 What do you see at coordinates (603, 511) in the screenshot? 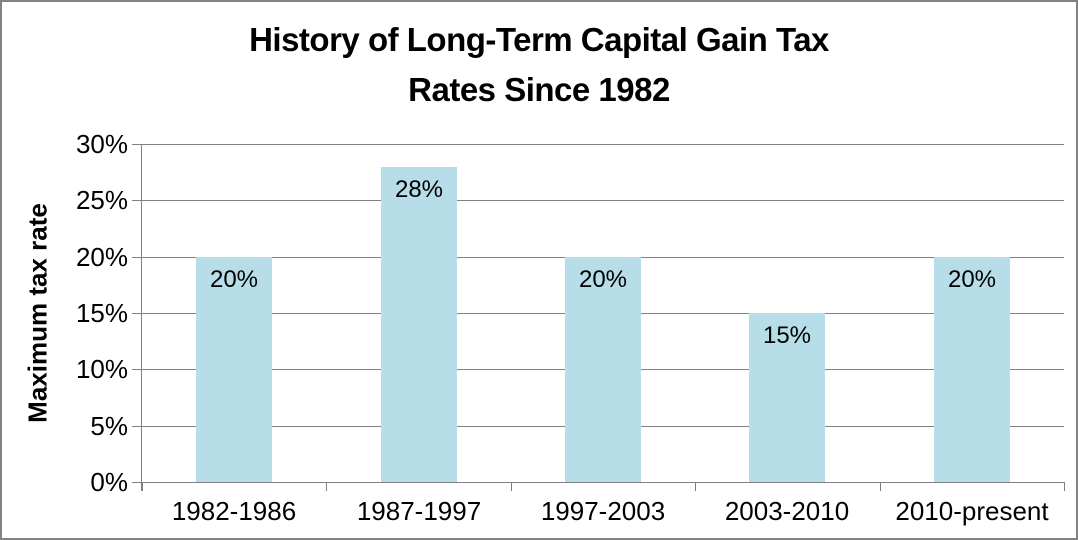
I see `x-category-label: 1997-2003` at bounding box center [603, 511].